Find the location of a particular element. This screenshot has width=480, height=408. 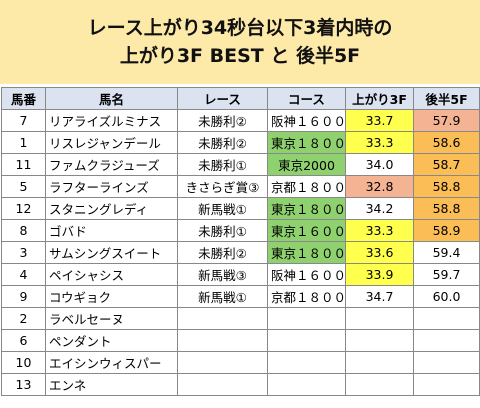

table-row: 10 エイシンウィスパー is located at coordinates (240, 362).